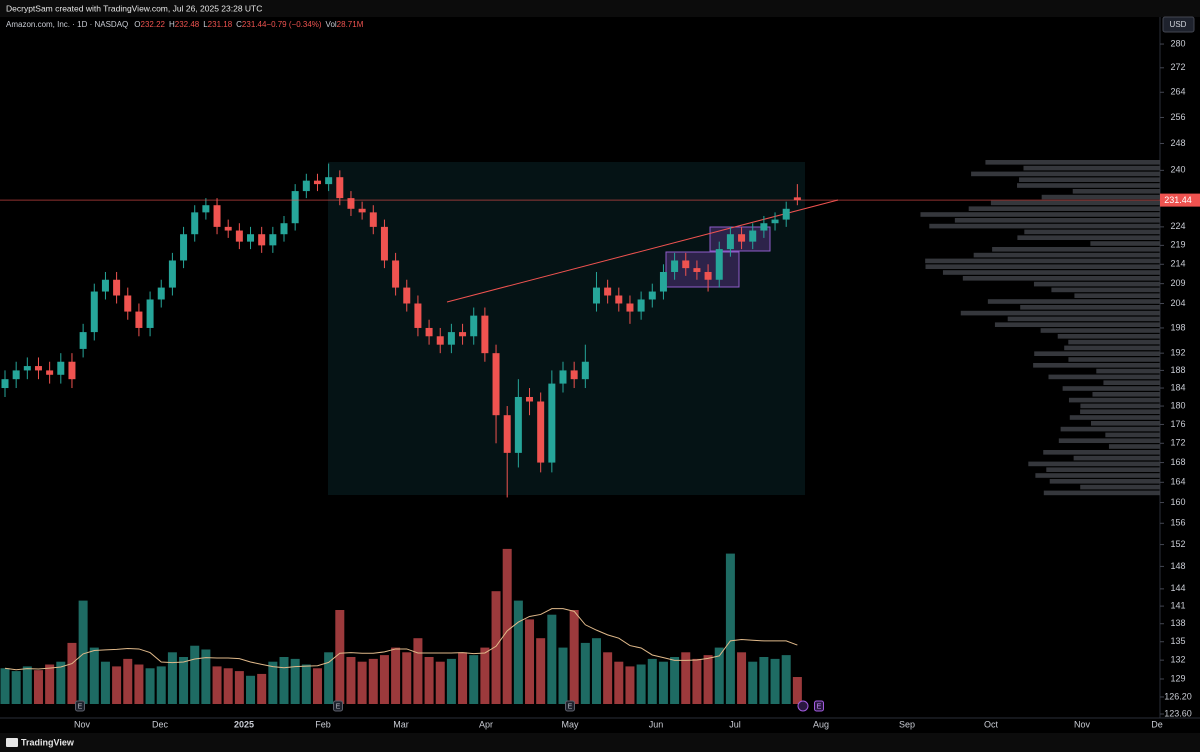 Image resolution: width=1200 pixels, height=752 pixels. What do you see at coordinates (1177, 660) in the screenshot?
I see `y-tick-label: 132` at bounding box center [1177, 660].